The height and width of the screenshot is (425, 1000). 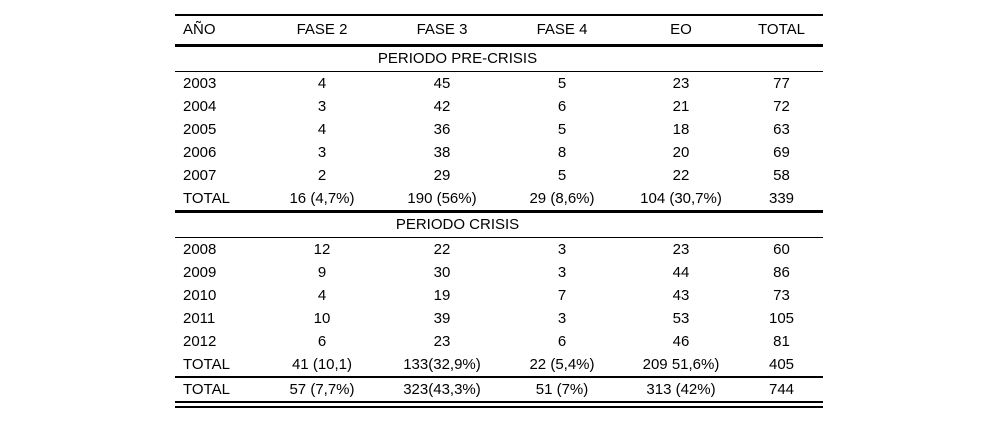 What do you see at coordinates (200, 152) in the screenshot?
I see `year-cell: 2006` at bounding box center [200, 152].